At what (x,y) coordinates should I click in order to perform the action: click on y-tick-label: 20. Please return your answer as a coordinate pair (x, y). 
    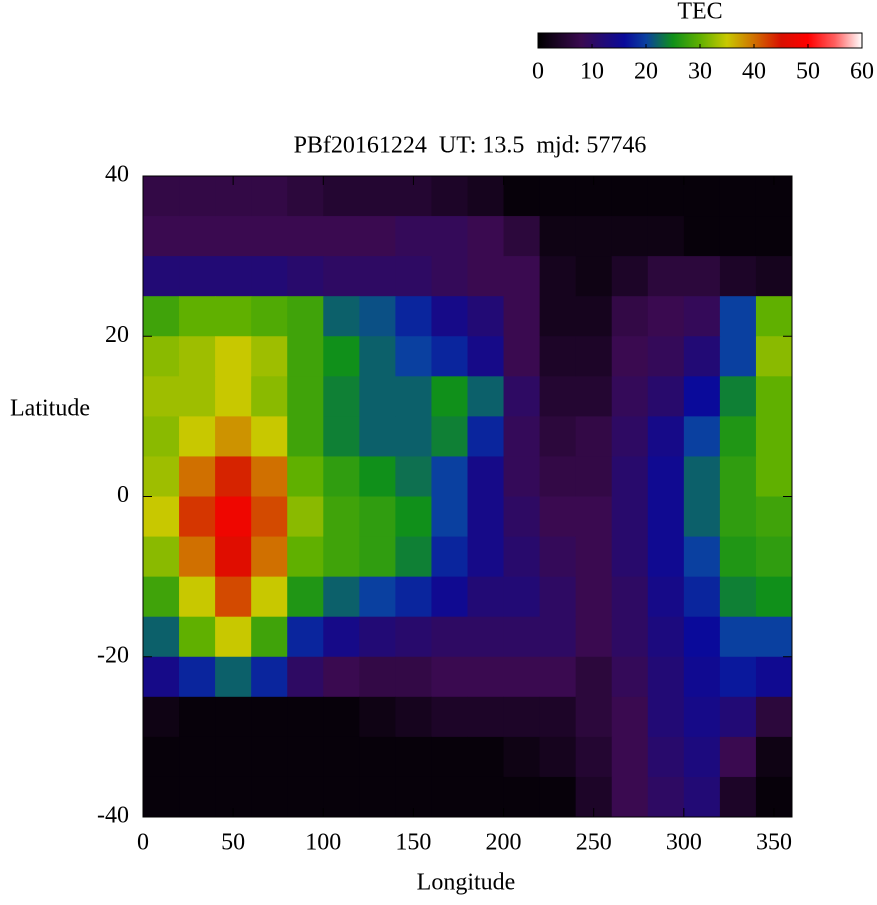
    Looking at the image, I should click on (117, 335).